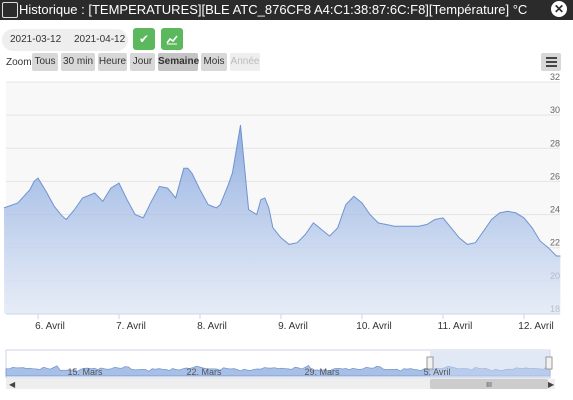 This screenshot has width=573, height=400. What do you see at coordinates (12, 384) in the screenshot?
I see `scroll-left-icon: ◀` at bounding box center [12, 384].